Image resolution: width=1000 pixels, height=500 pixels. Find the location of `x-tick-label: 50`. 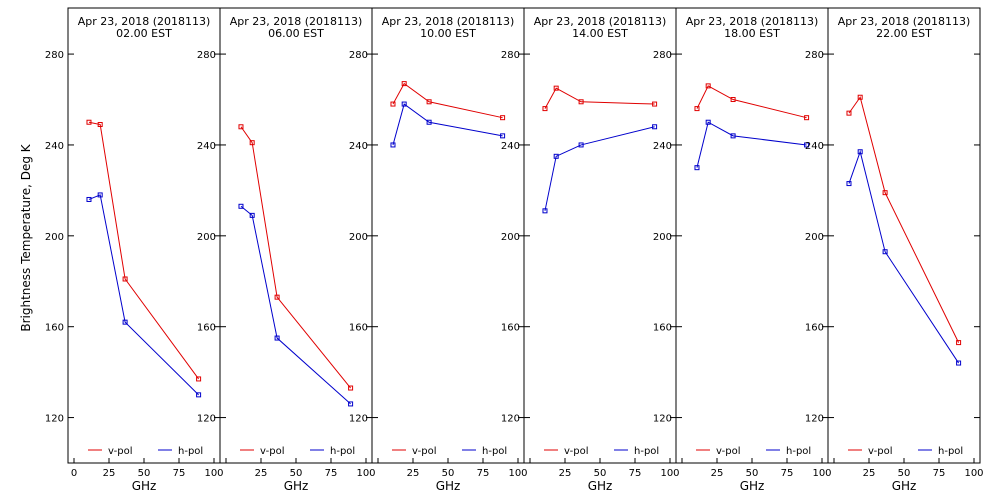

x-tick-label: 50 is located at coordinates (296, 473).